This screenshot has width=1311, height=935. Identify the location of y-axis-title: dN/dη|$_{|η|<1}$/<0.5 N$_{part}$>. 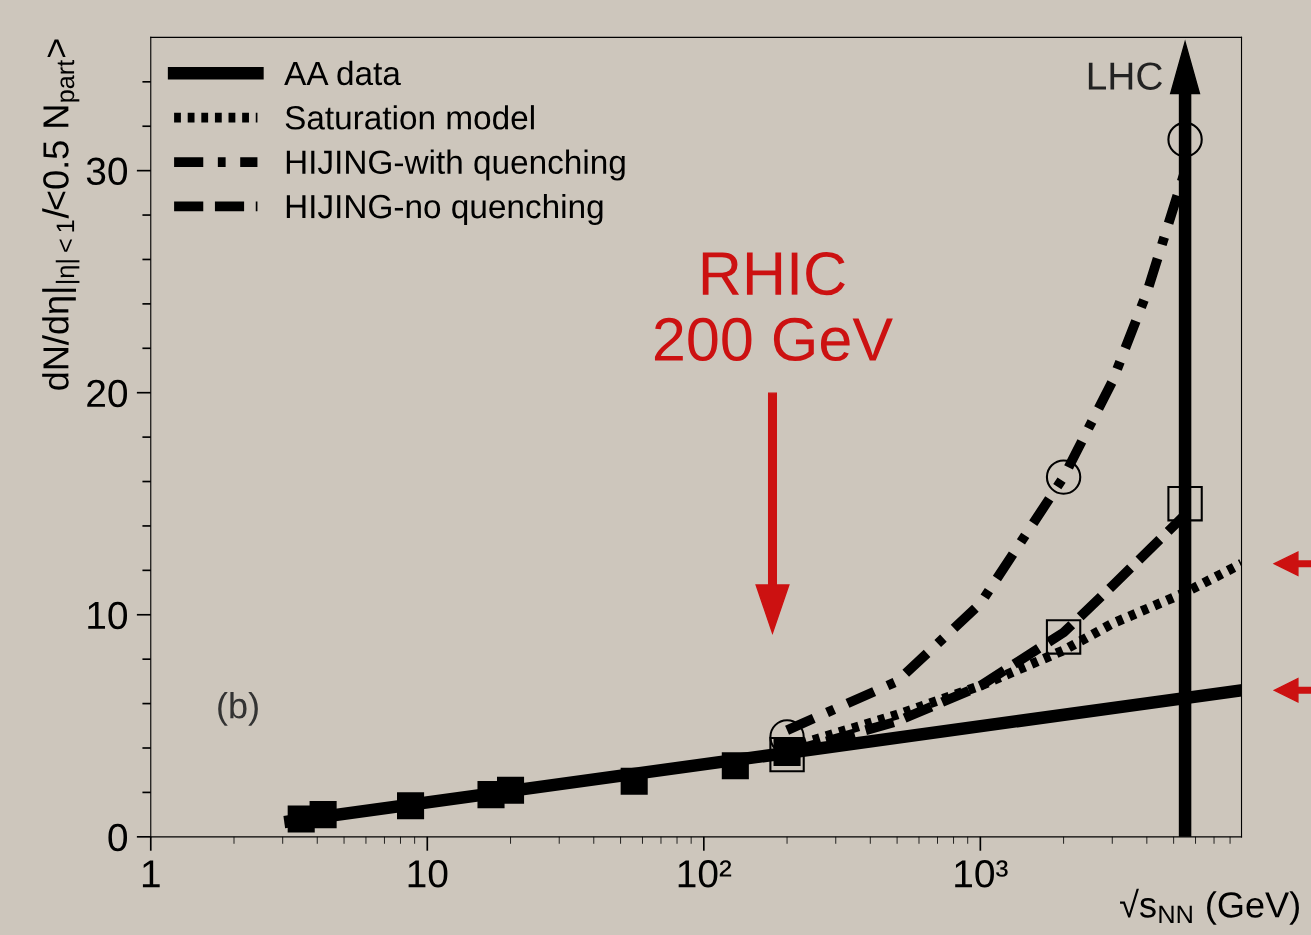
(61, 214).